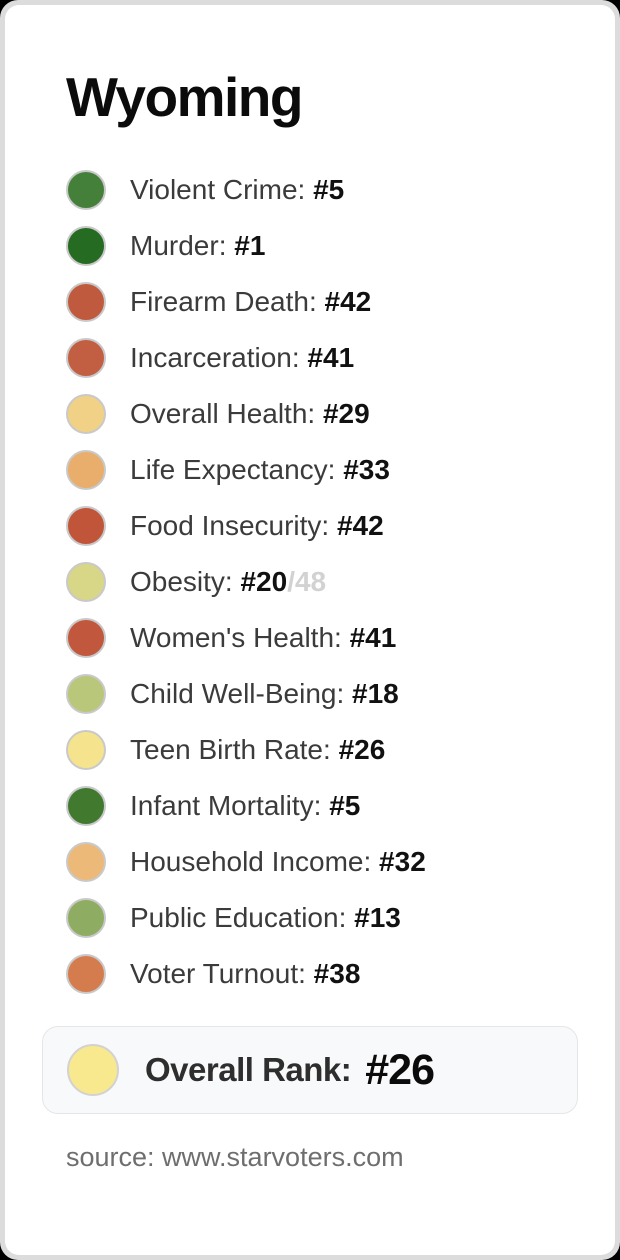 The height and width of the screenshot is (1260, 620). I want to click on metric-rank-value: #18, so click(375, 693).